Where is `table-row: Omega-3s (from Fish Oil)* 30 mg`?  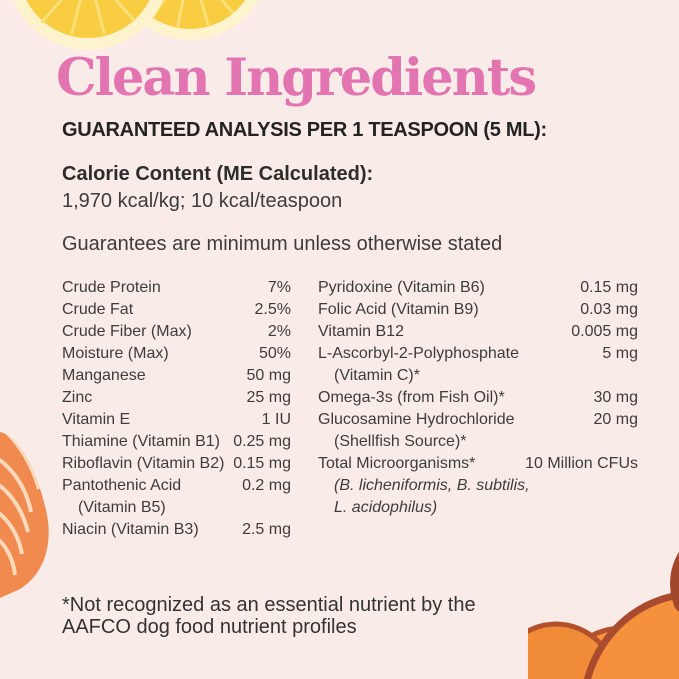
table-row: Omega-3s (from Fish Oil)* 30 mg is located at coordinates (478, 398).